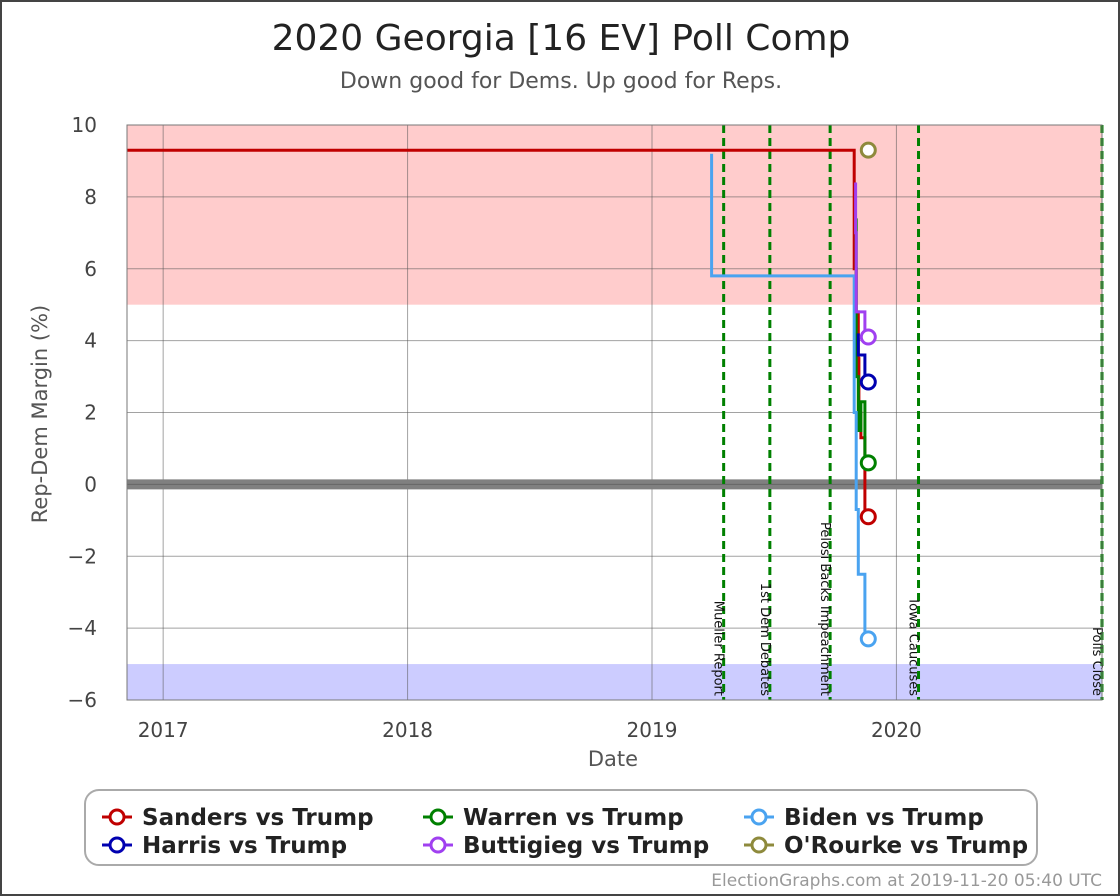 The image size is (1120, 896). I want to click on y-tick-label: 4, so click(90, 341).